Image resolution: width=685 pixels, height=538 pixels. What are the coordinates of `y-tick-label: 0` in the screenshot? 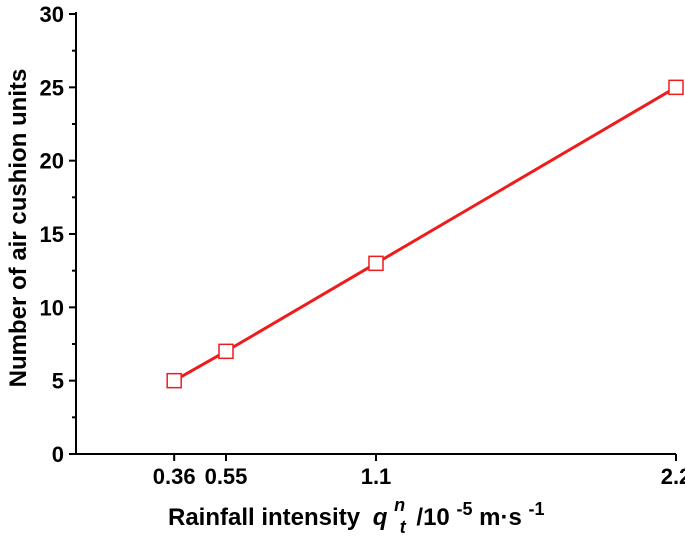 It's located at (58, 454).